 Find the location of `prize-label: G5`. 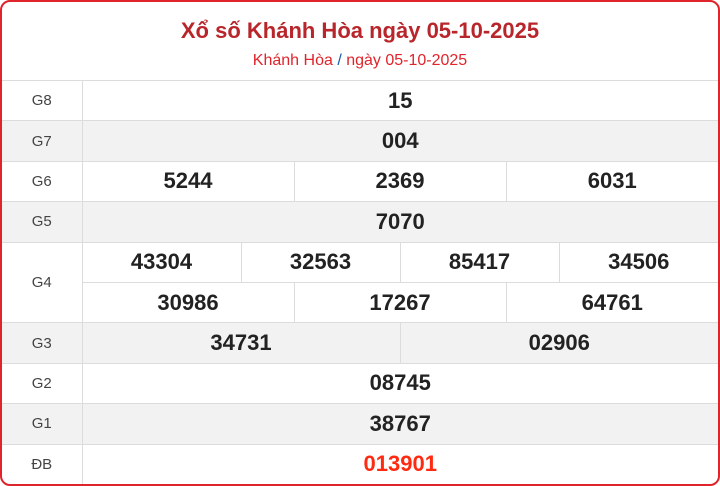

prize-label: G5 is located at coordinates (42, 222).